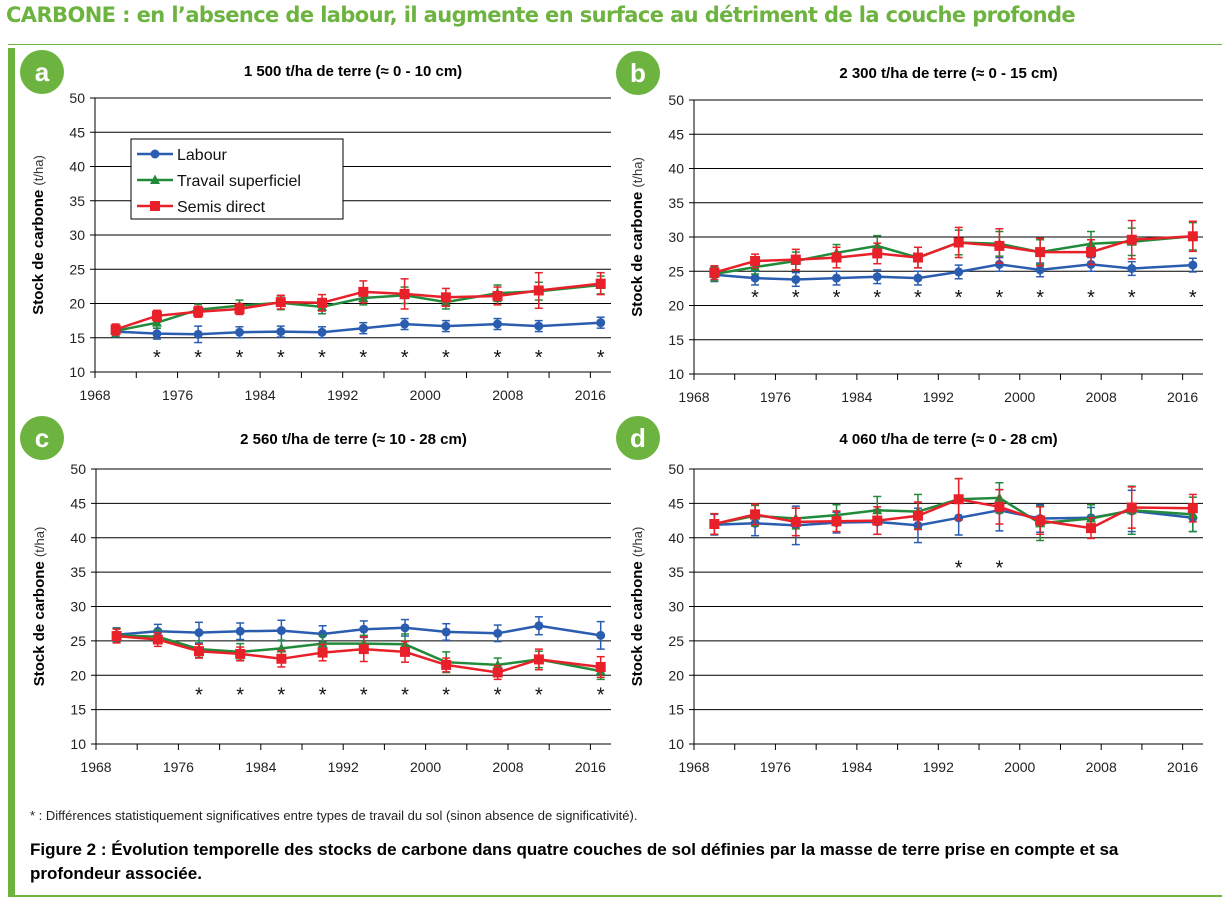  What do you see at coordinates (42, 72) in the screenshot?
I see `panel-badge-letter: a` at bounding box center [42, 72].